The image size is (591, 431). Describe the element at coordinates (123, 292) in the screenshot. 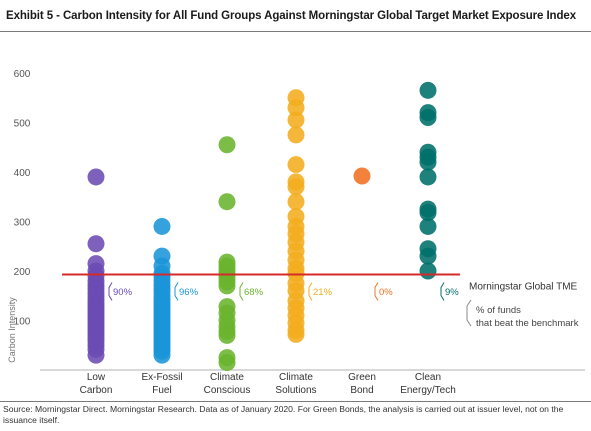

I see `percent-label: 90%` at that location.